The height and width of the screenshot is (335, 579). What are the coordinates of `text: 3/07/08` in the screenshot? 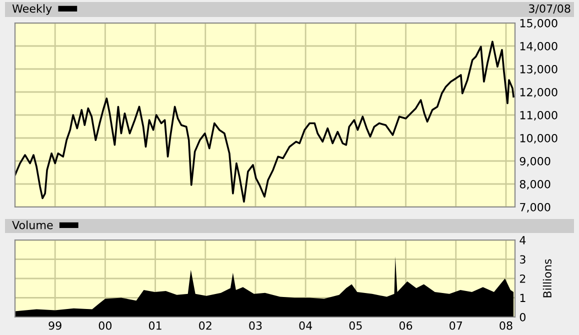 It's located at (549, 9).